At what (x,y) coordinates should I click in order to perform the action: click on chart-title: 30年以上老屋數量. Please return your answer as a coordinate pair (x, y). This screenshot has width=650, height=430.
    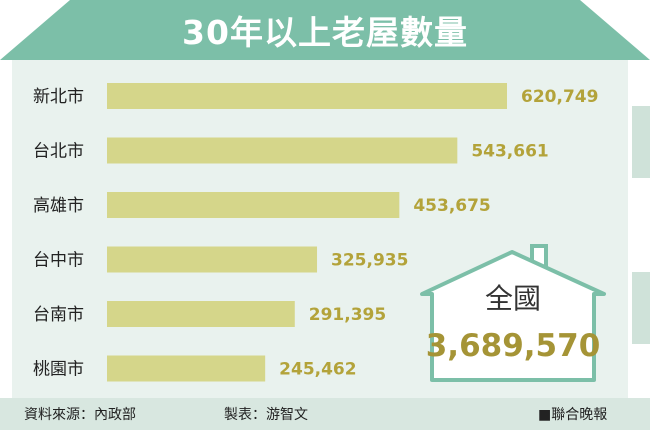
    Looking at the image, I should click on (325, 32).